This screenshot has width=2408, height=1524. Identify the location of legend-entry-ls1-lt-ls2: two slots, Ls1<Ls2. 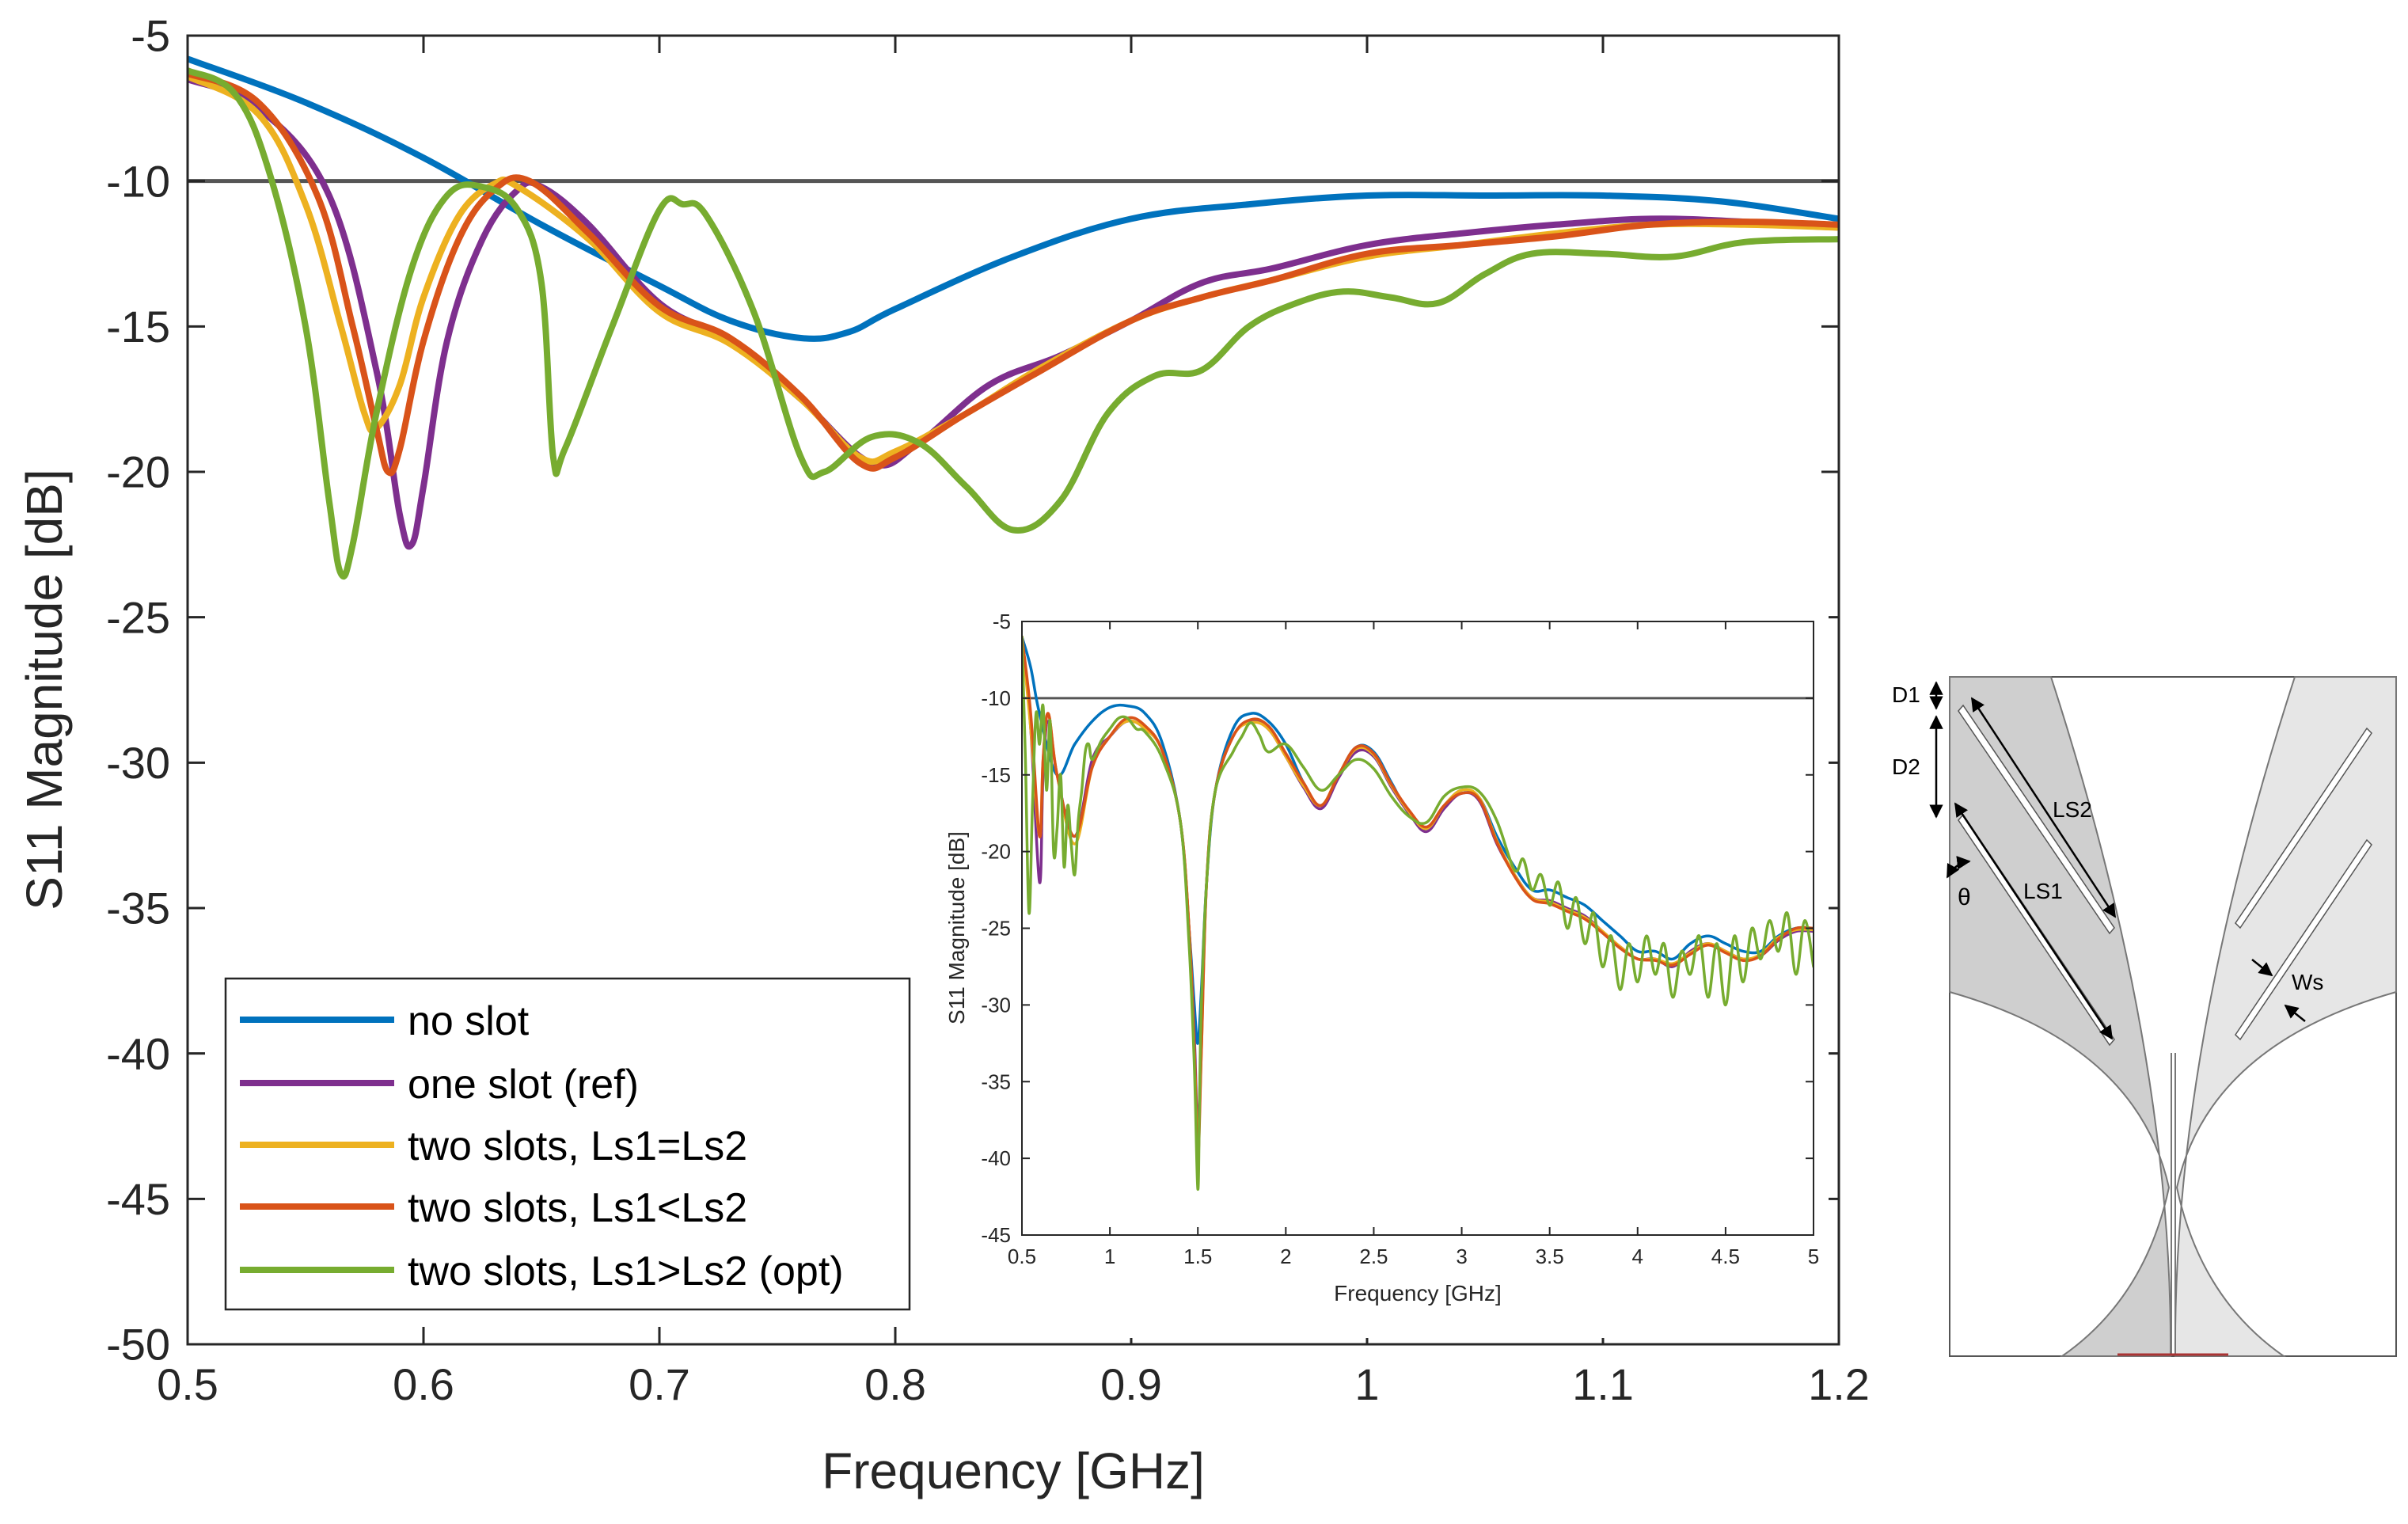
(493, 1208).